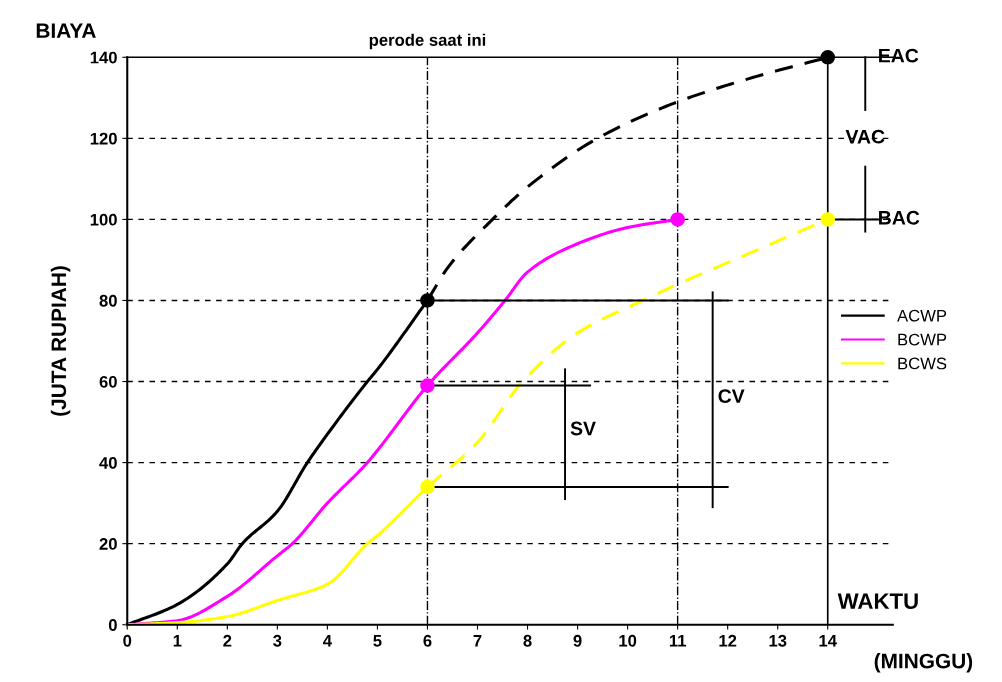  What do you see at coordinates (731, 396) in the screenshot?
I see `annotation: CV` at bounding box center [731, 396].